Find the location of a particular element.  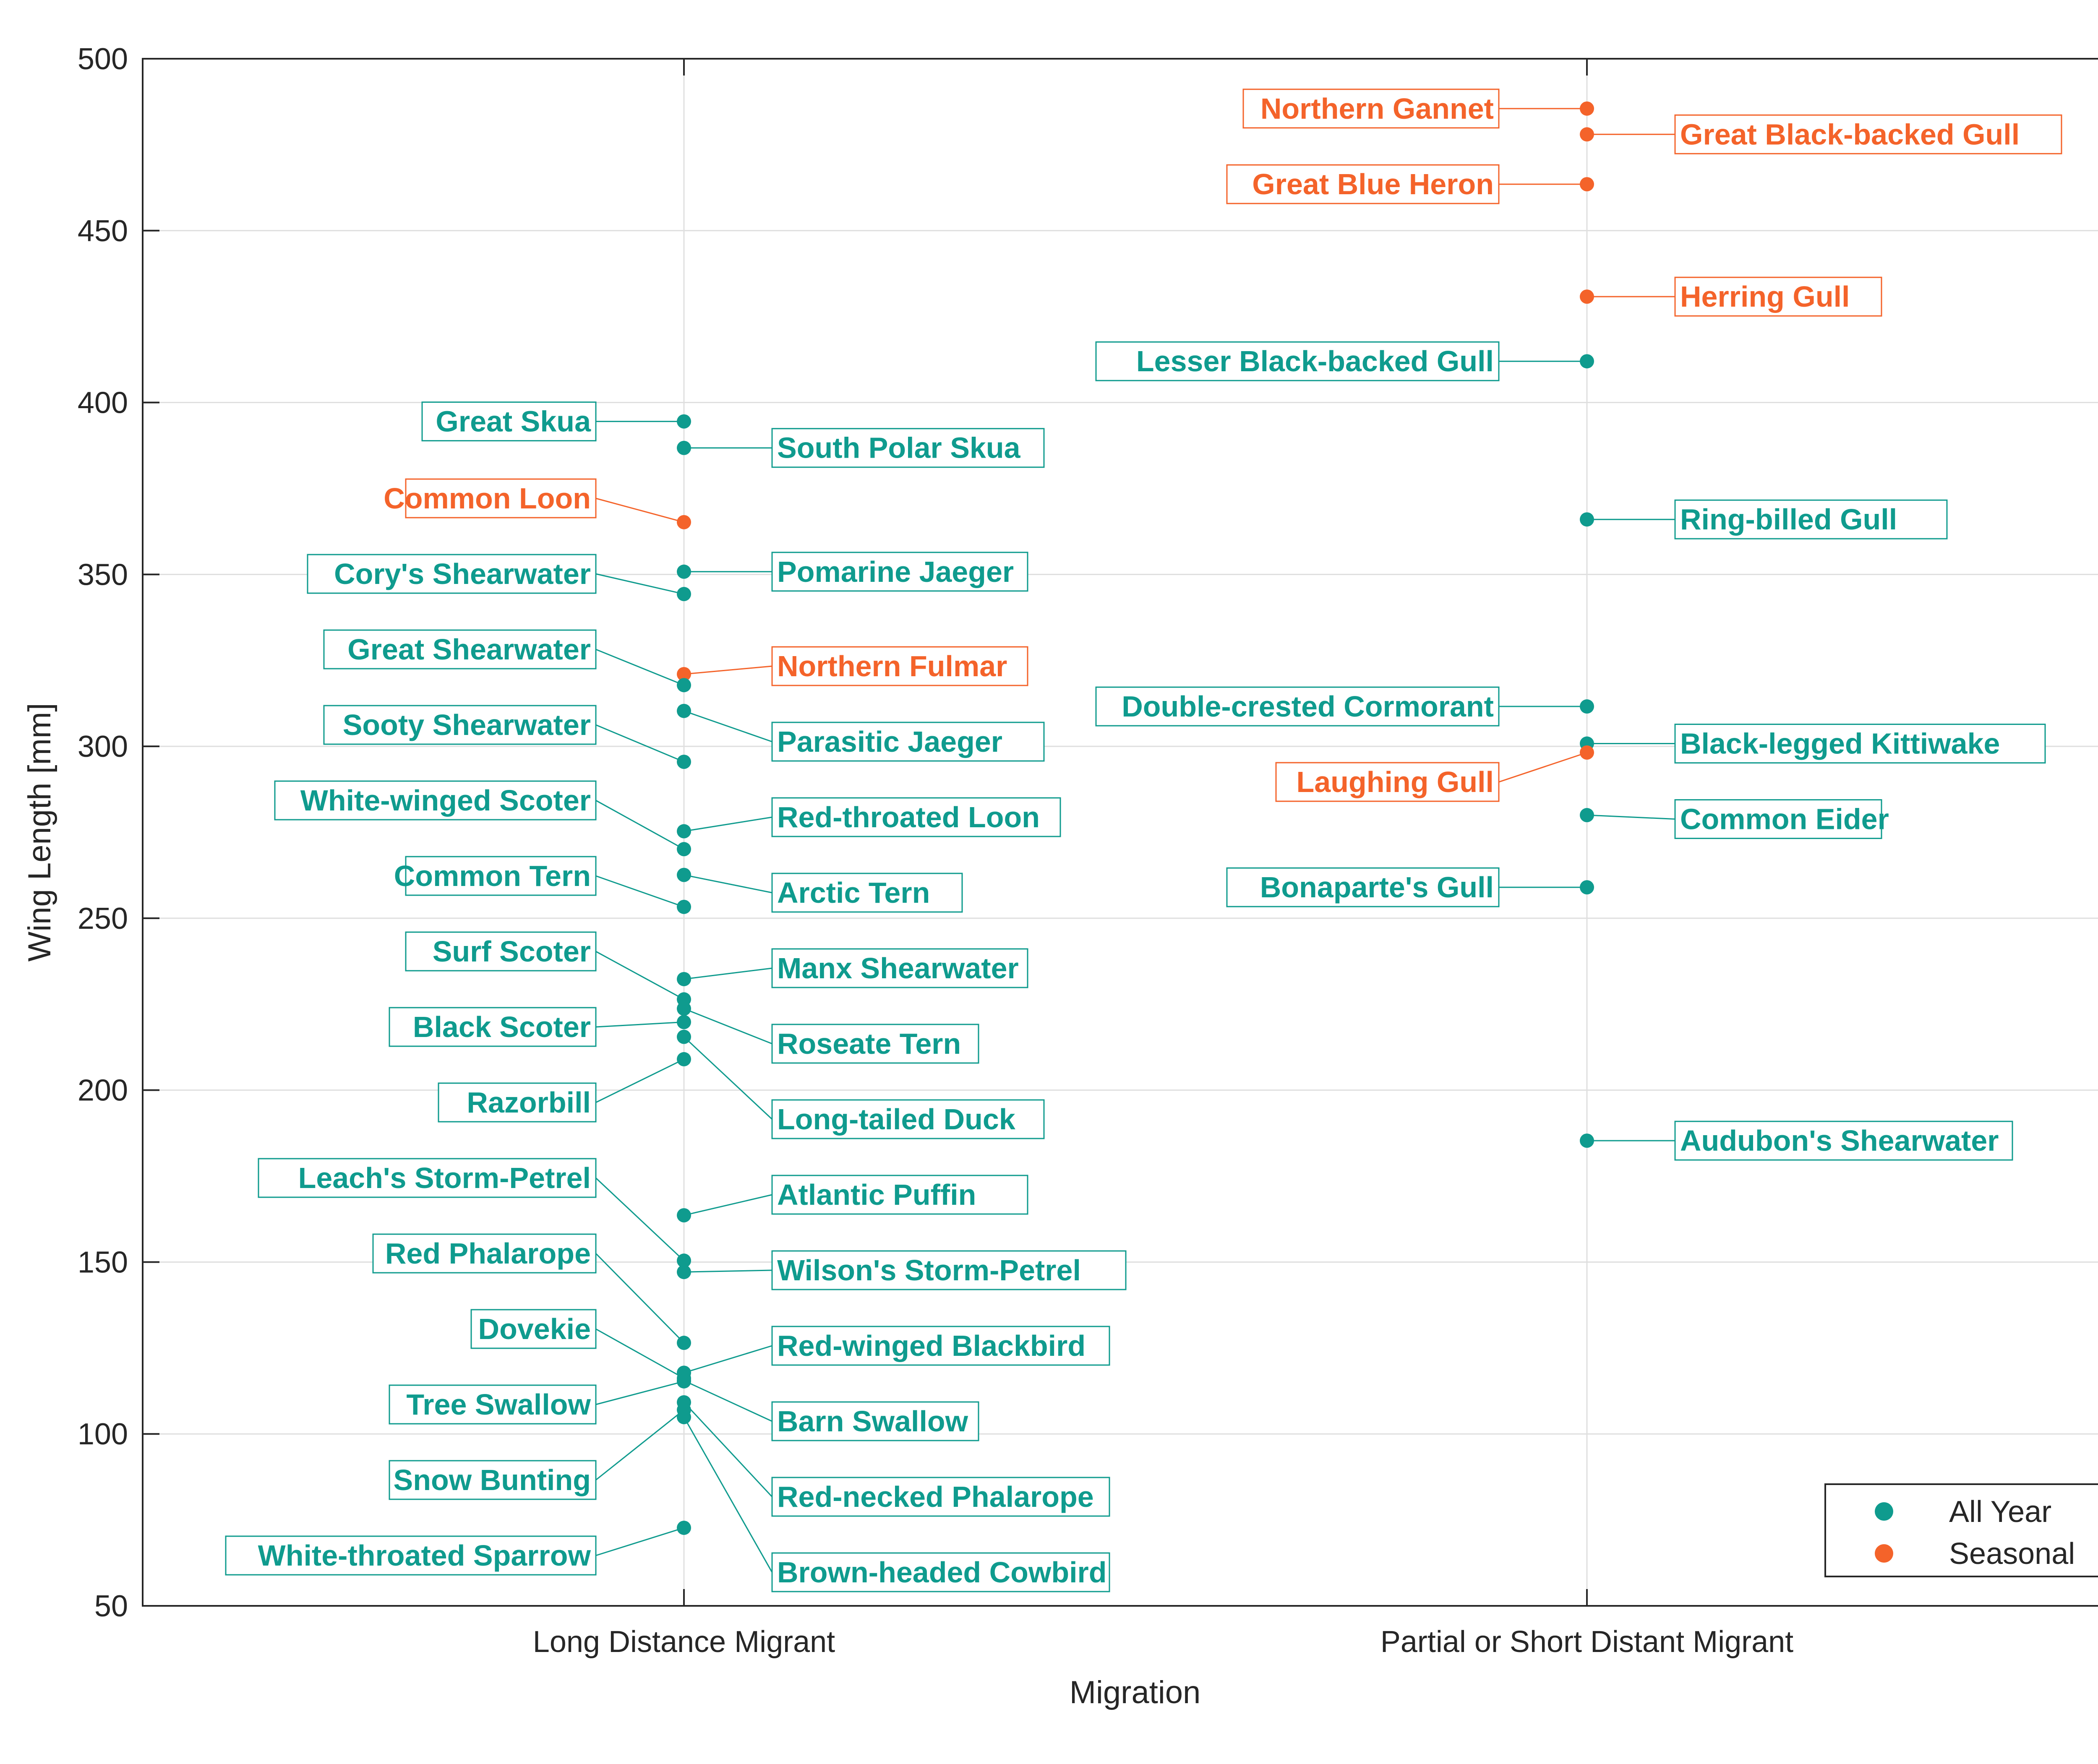

y-tick-label: 350 is located at coordinates (103, 574).